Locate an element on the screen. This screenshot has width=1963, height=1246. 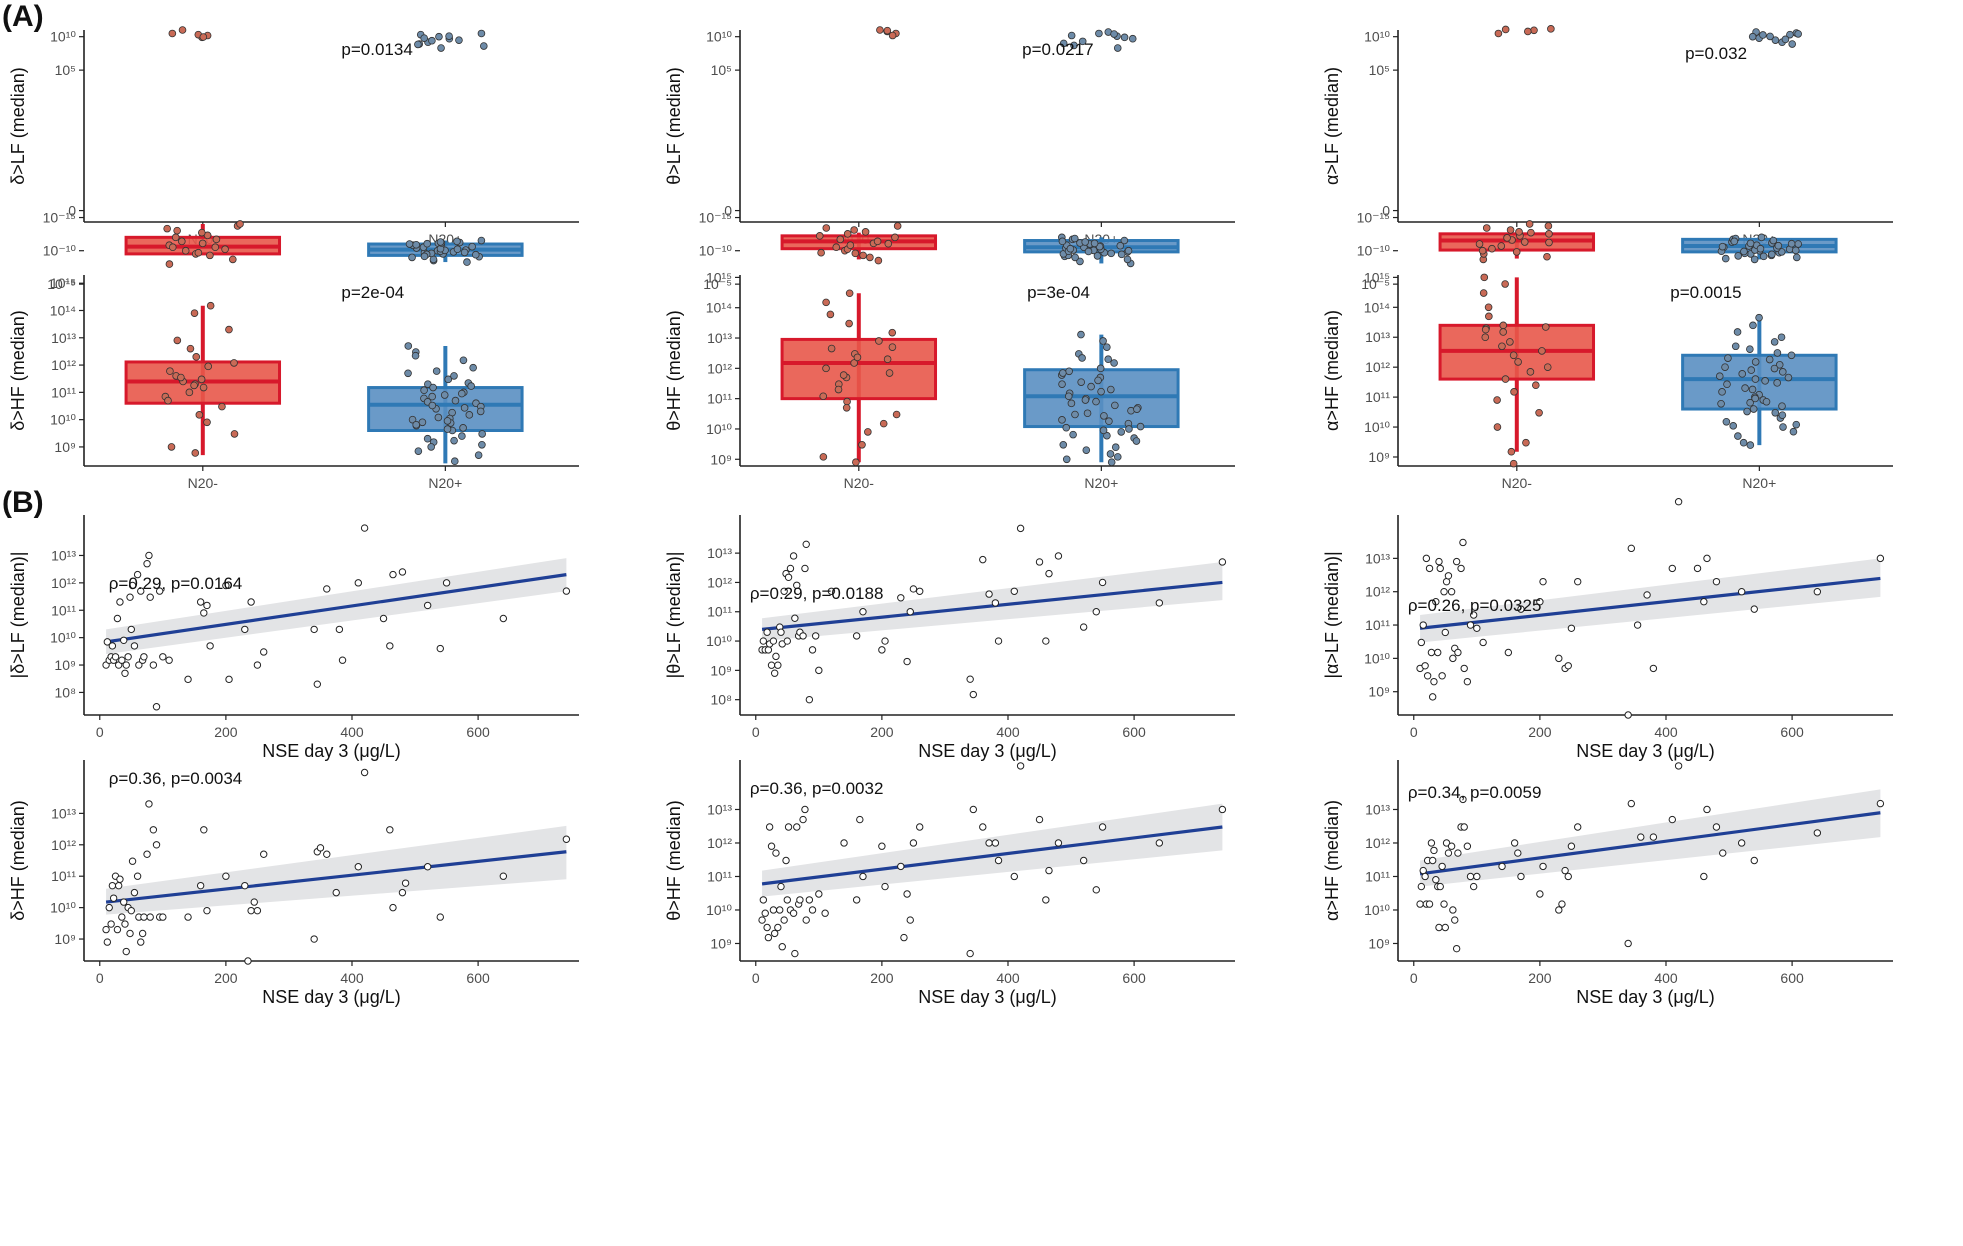
x-tick-label: 600 is located at coordinates (1792, 732).